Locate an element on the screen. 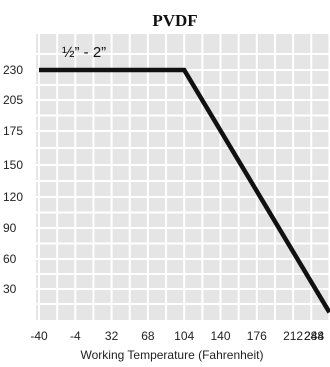 This screenshot has width=330, height=367. x-tick-label: 284 is located at coordinates (314, 336).